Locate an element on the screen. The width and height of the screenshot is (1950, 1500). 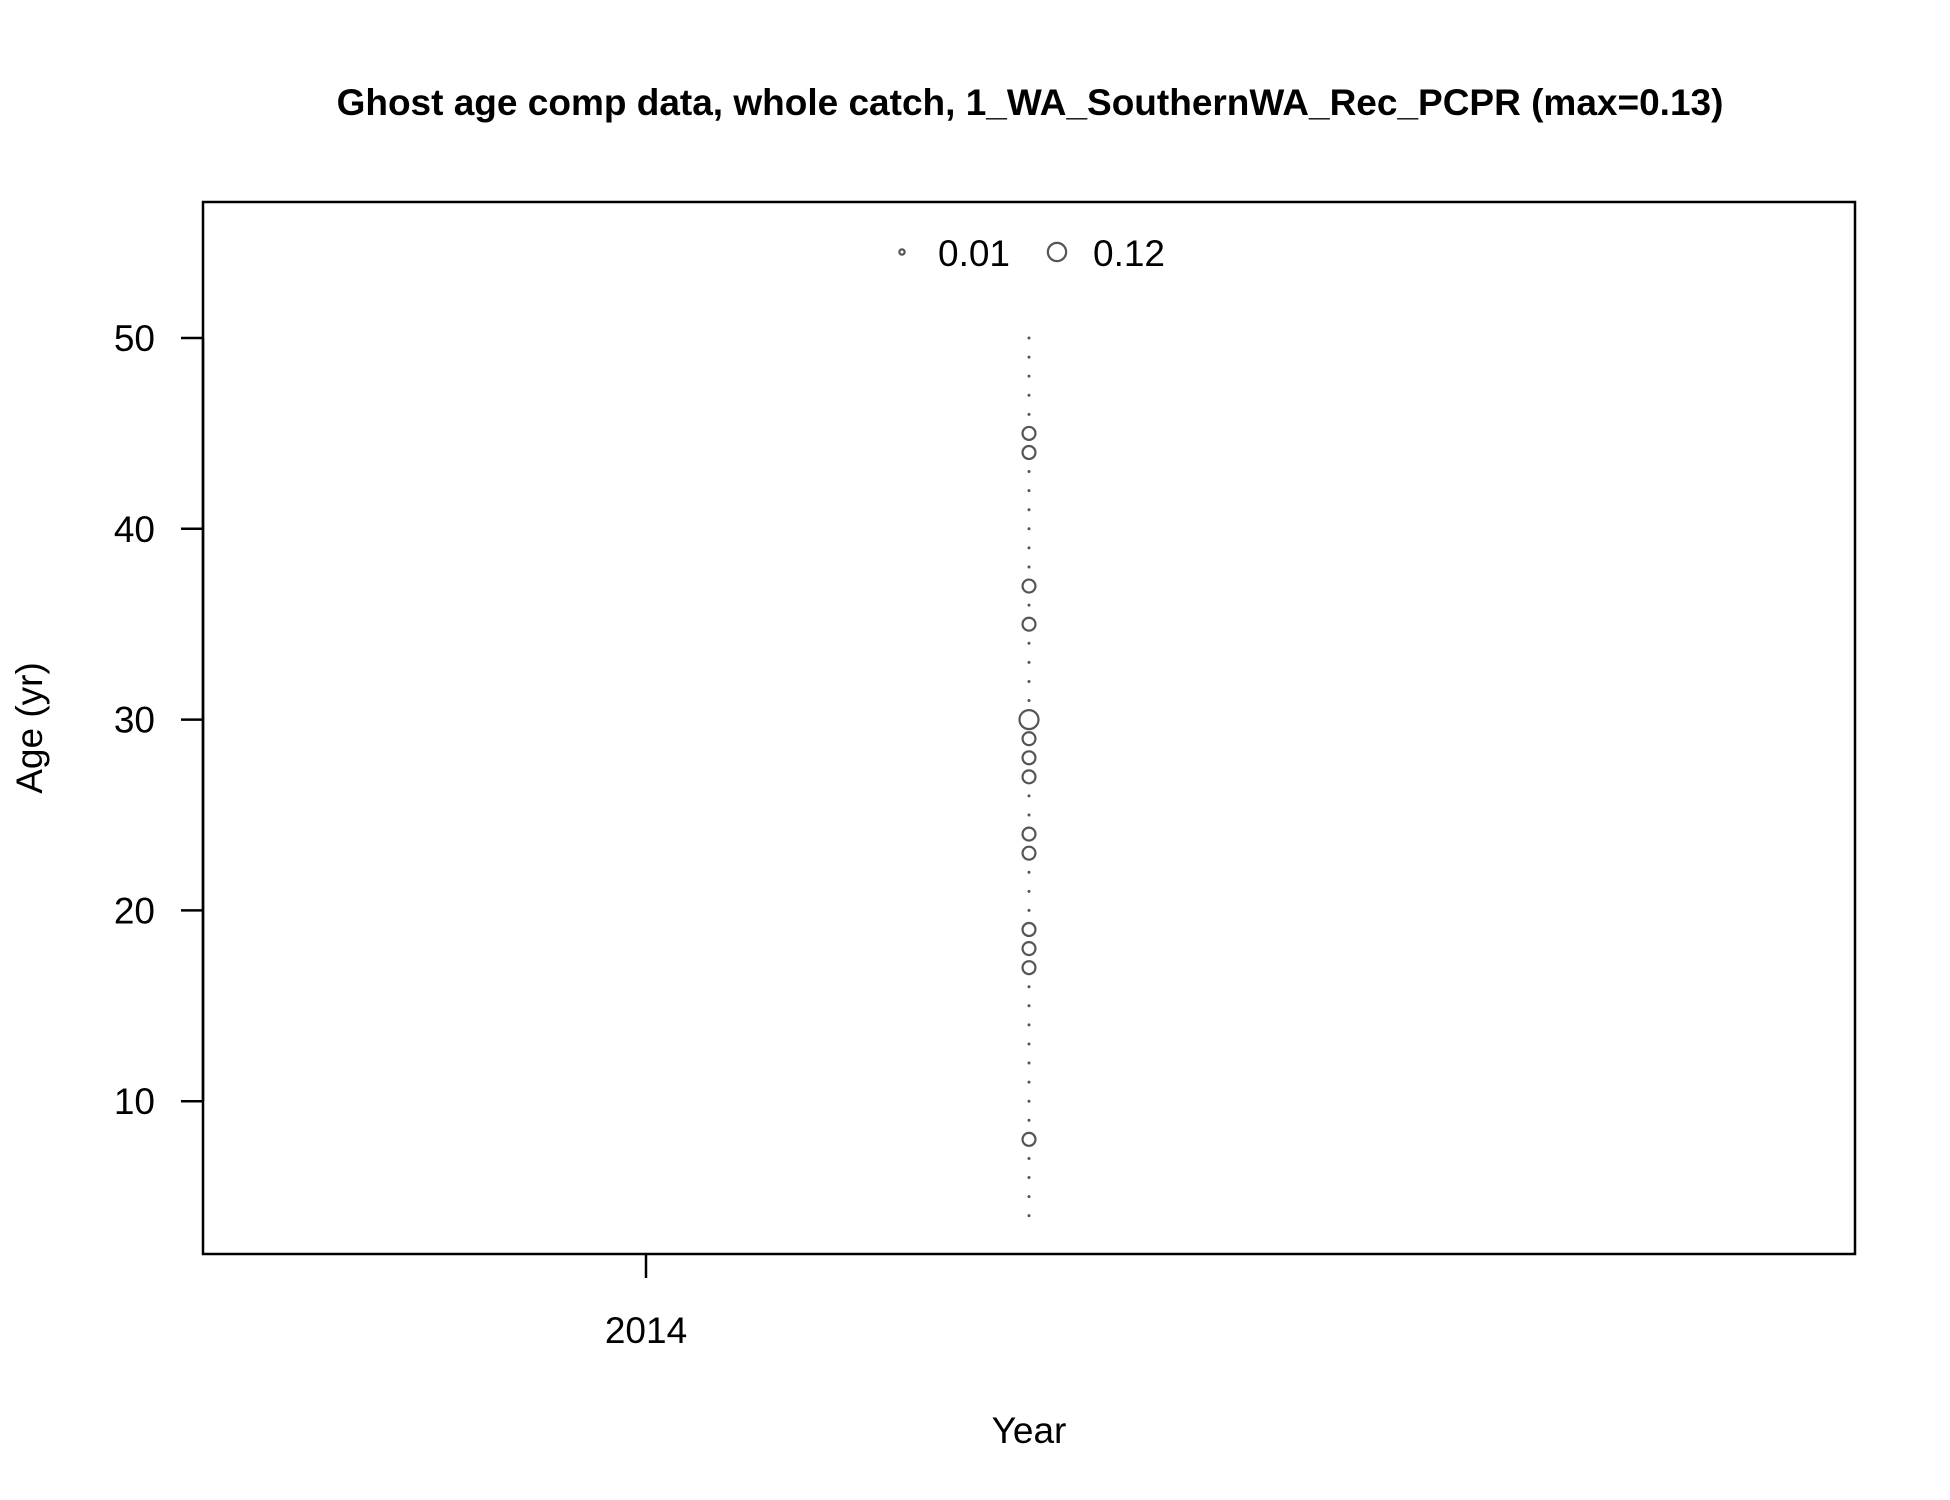
x-axis-label: Year is located at coordinates (1029, 1430).